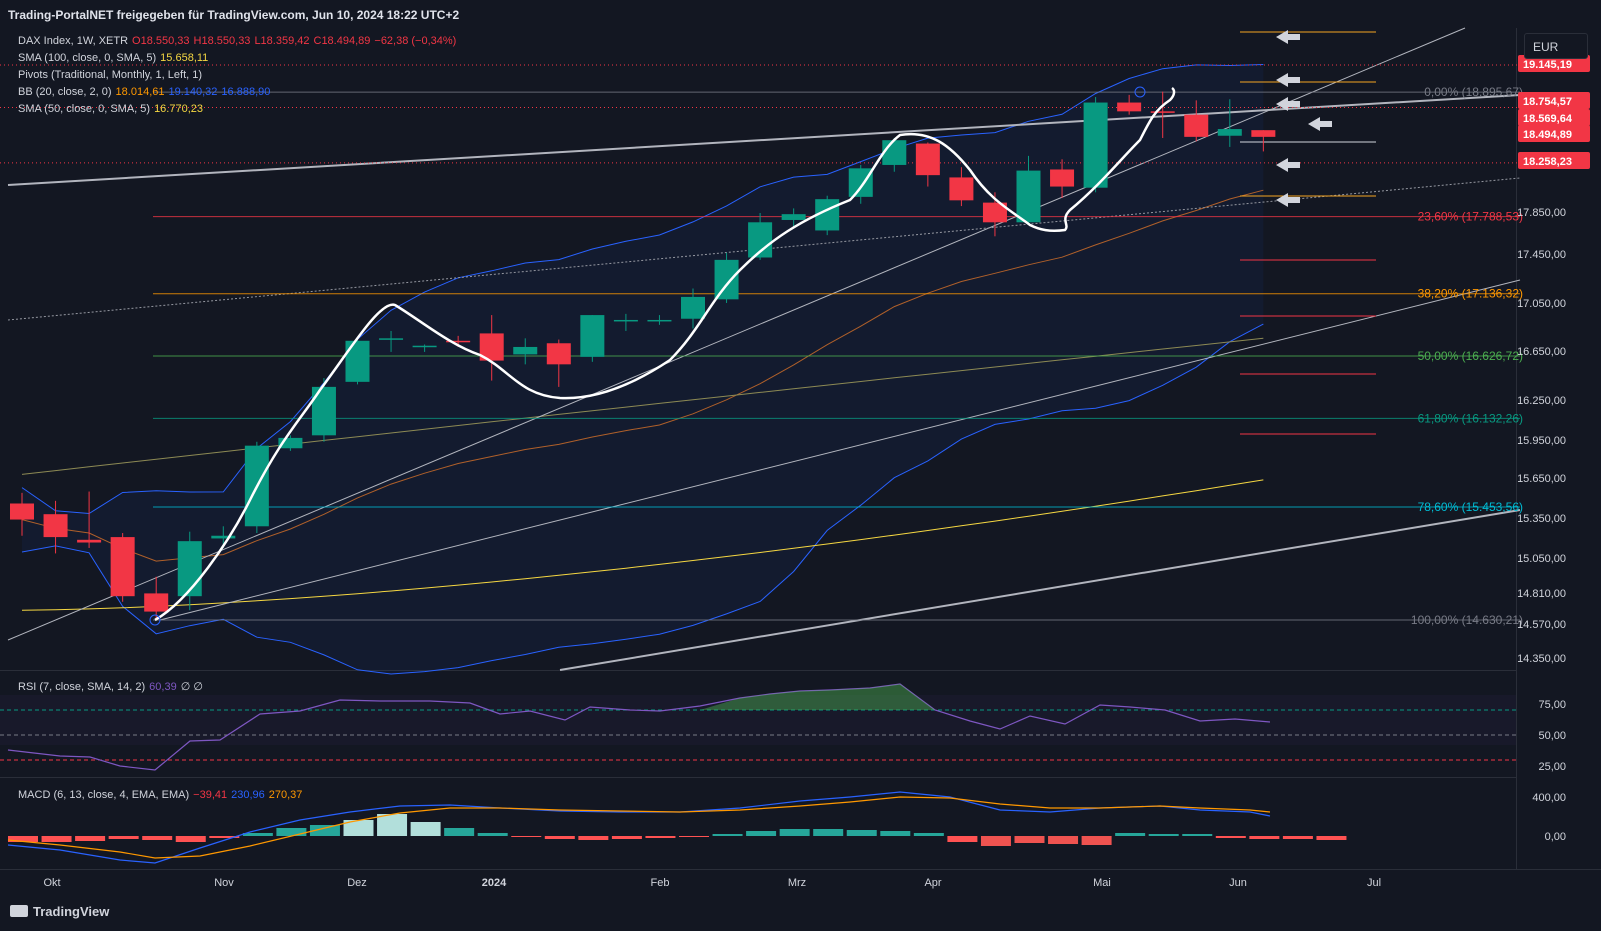 The width and height of the screenshot is (1601, 931). What do you see at coordinates (1547, 65) in the screenshot?
I see `price-label-text: 19.145,19` at bounding box center [1547, 65].